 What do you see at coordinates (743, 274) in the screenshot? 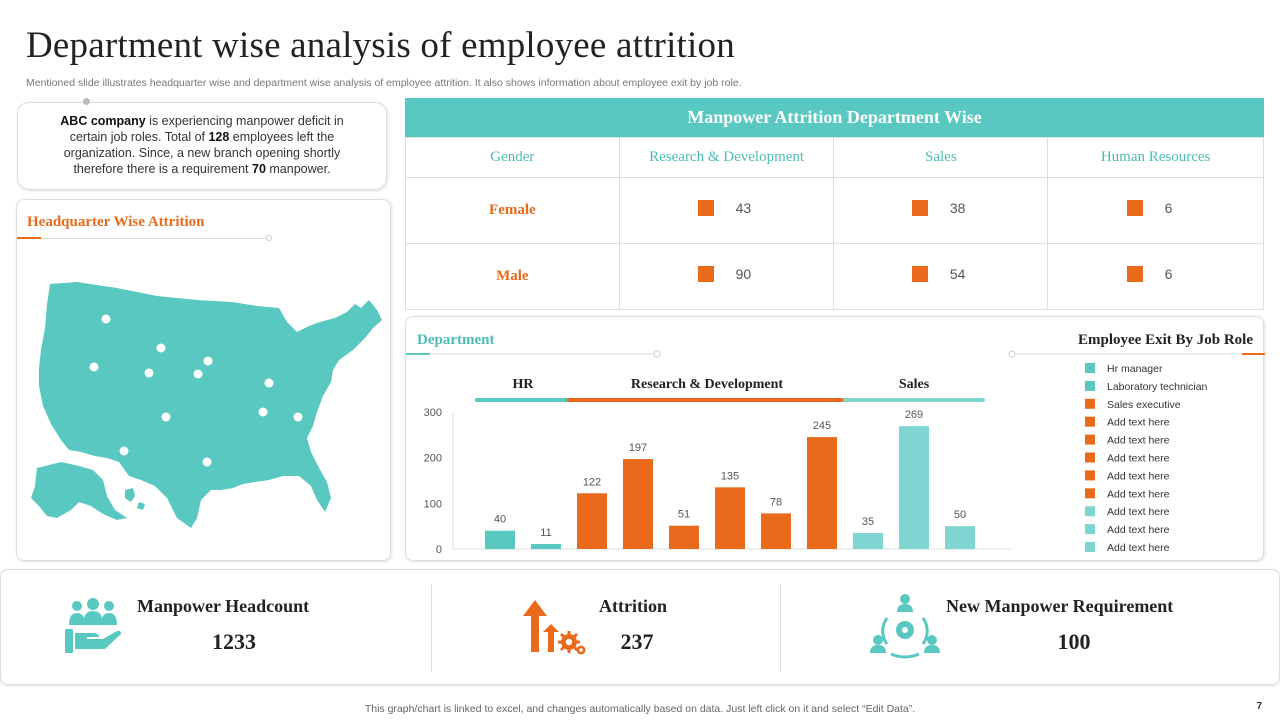
I see `cell-value: 90` at bounding box center [743, 274].